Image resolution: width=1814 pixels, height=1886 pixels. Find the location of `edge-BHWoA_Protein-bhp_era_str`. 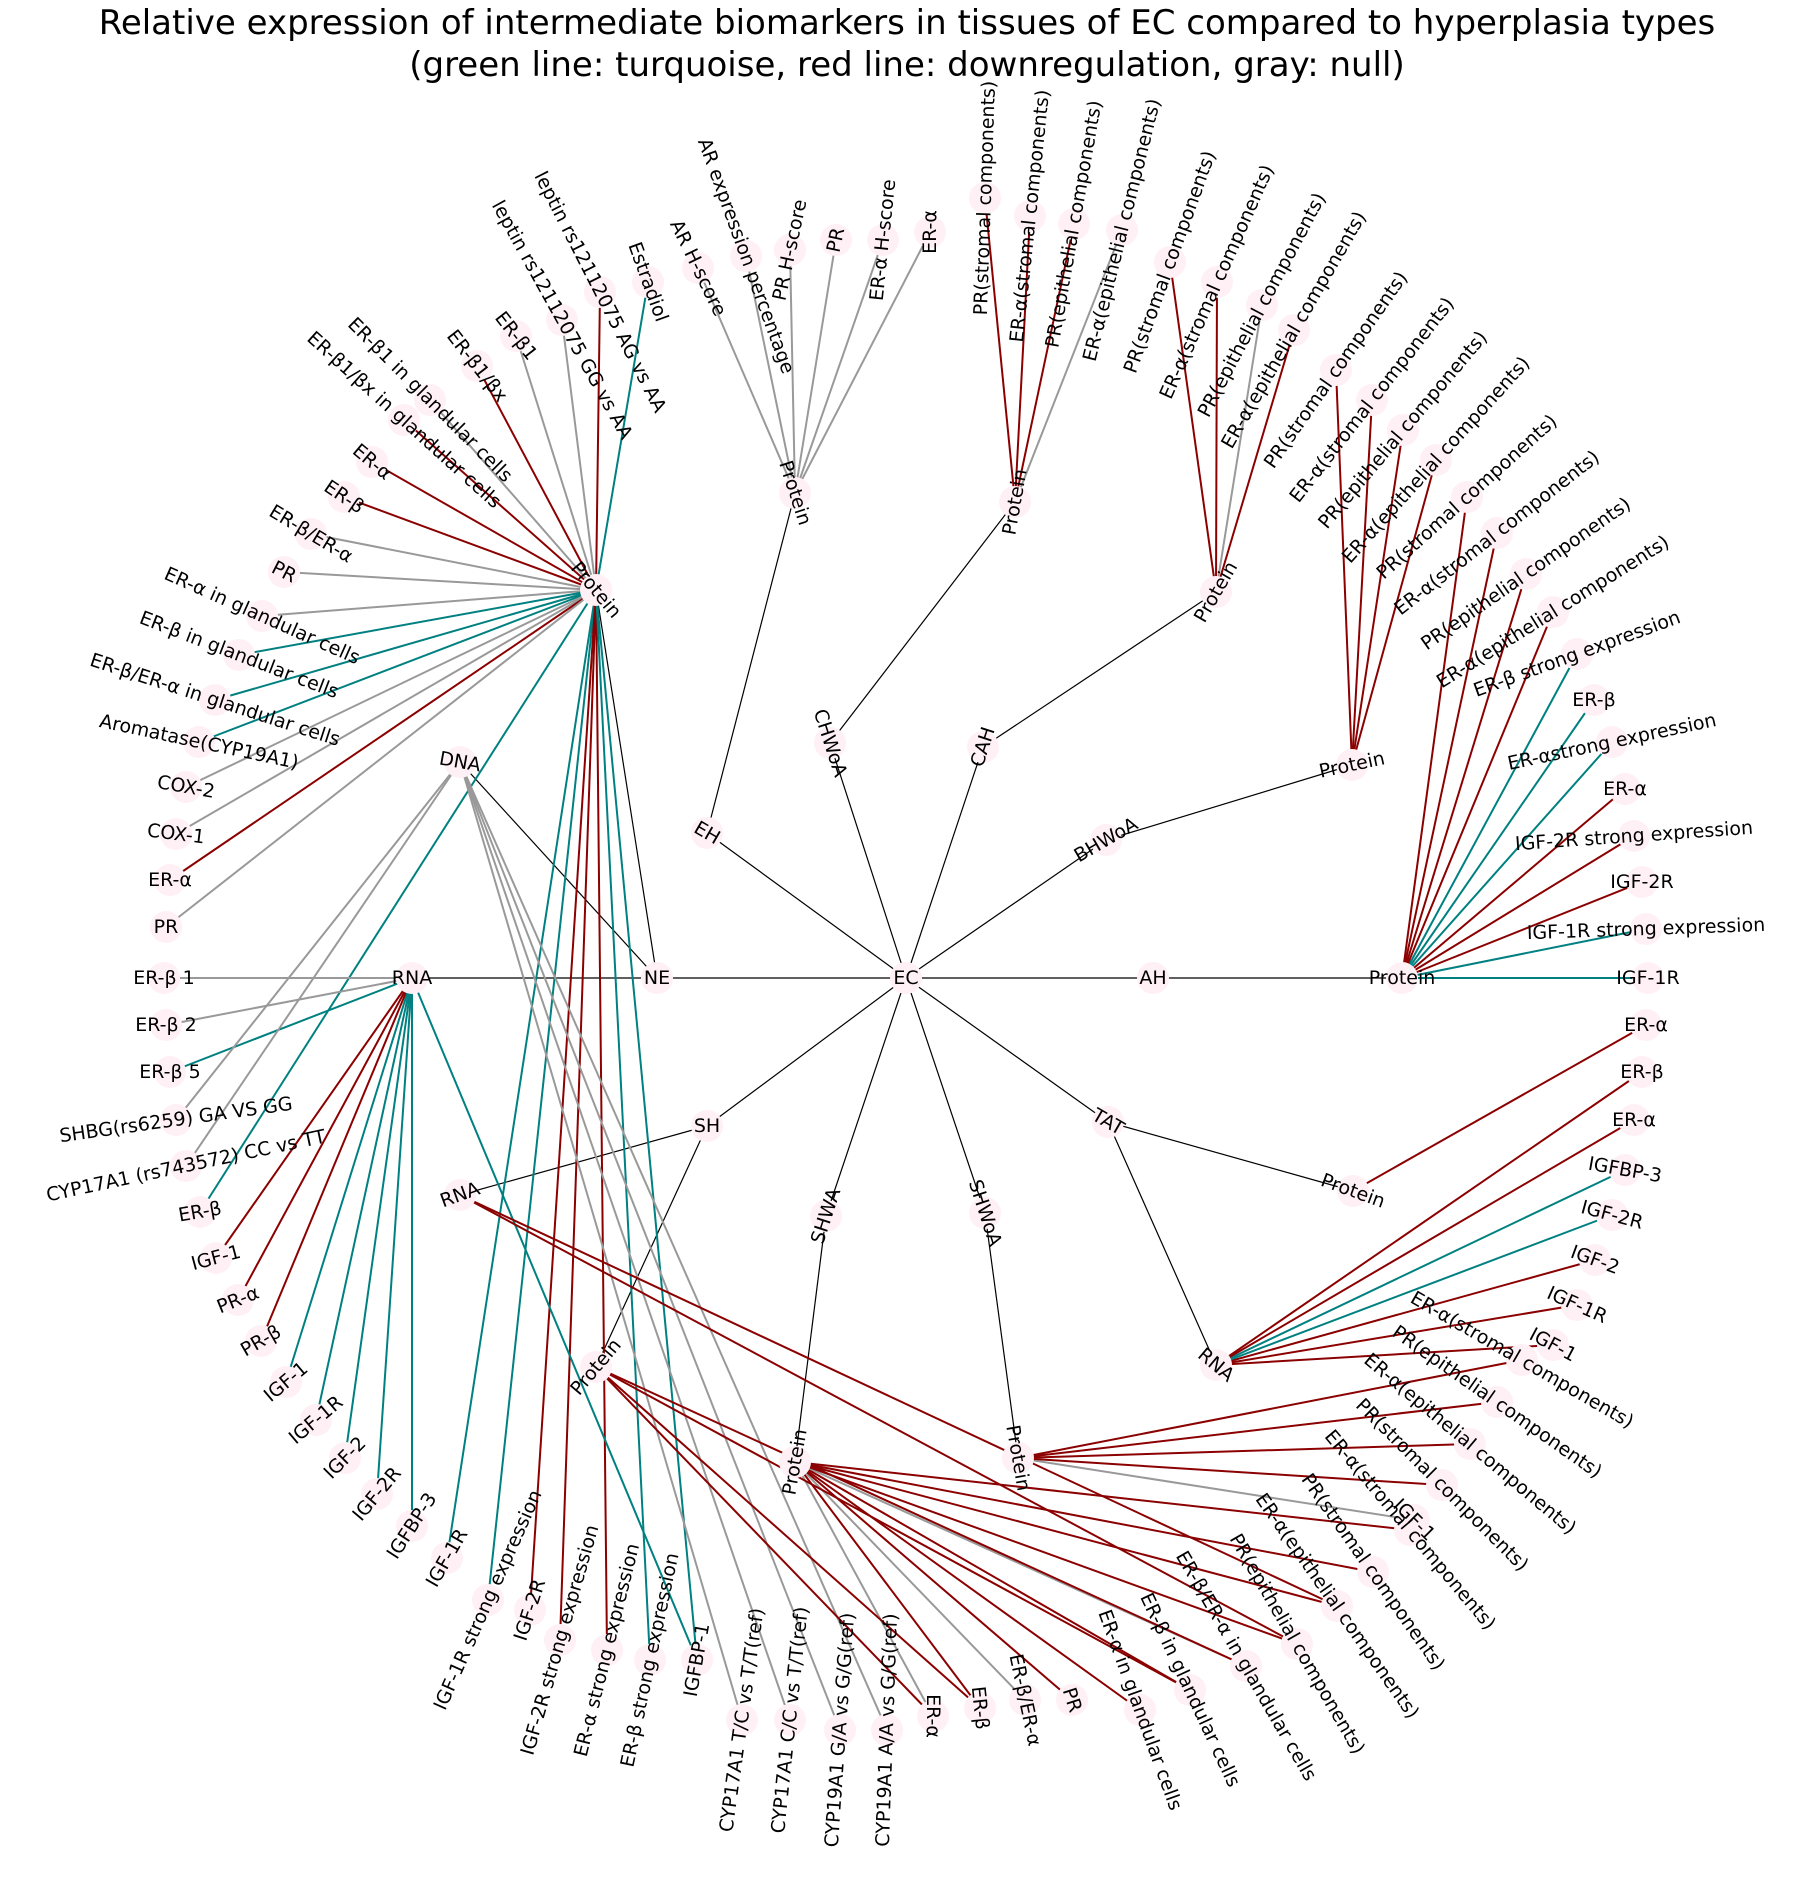

edge-BHWoA_Protein-bhp_era_str is located at coordinates (1362, 582).